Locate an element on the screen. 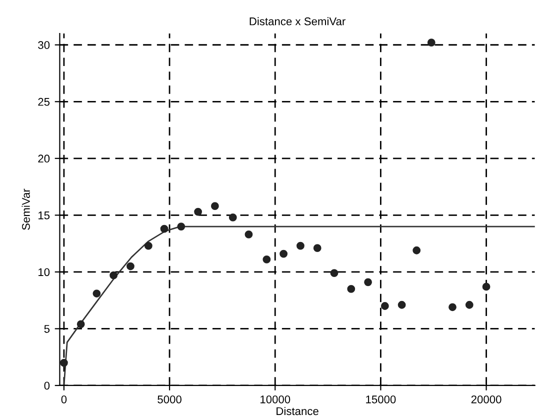  y-tick-label: 0 is located at coordinates (47, 386).